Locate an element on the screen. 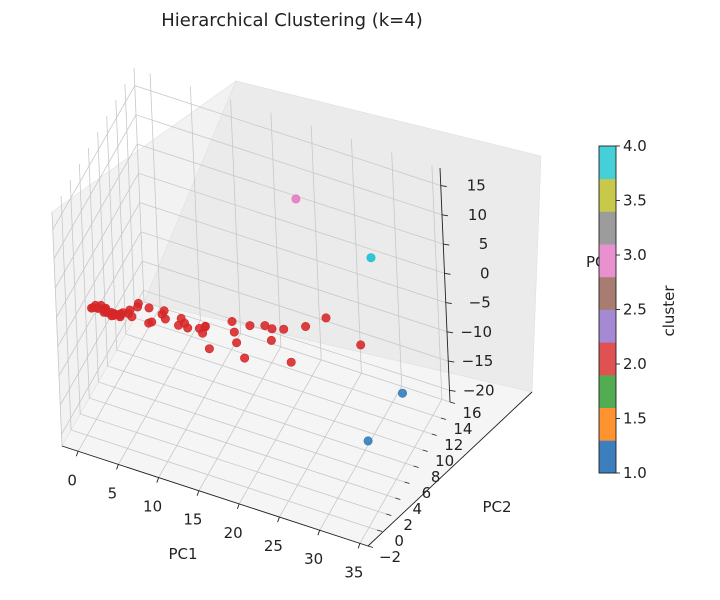 This screenshot has height=600, width=720. z-tick-label: 5 is located at coordinates (484, 244).